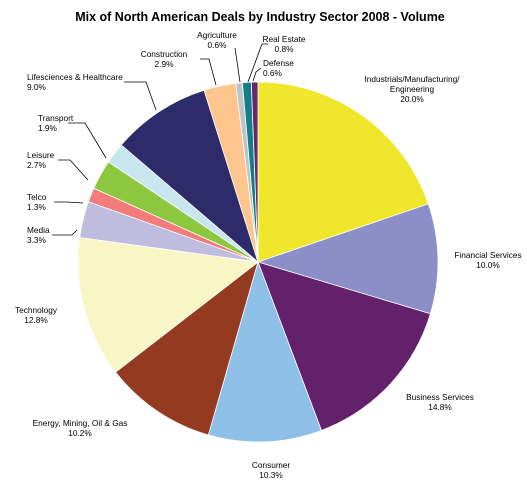 This screenshot has height=483, width=527. Describe the element at coordinates (41, 160) in the screenshot. I see `slice-label-leisure: Leisure 2.7%` at that location.